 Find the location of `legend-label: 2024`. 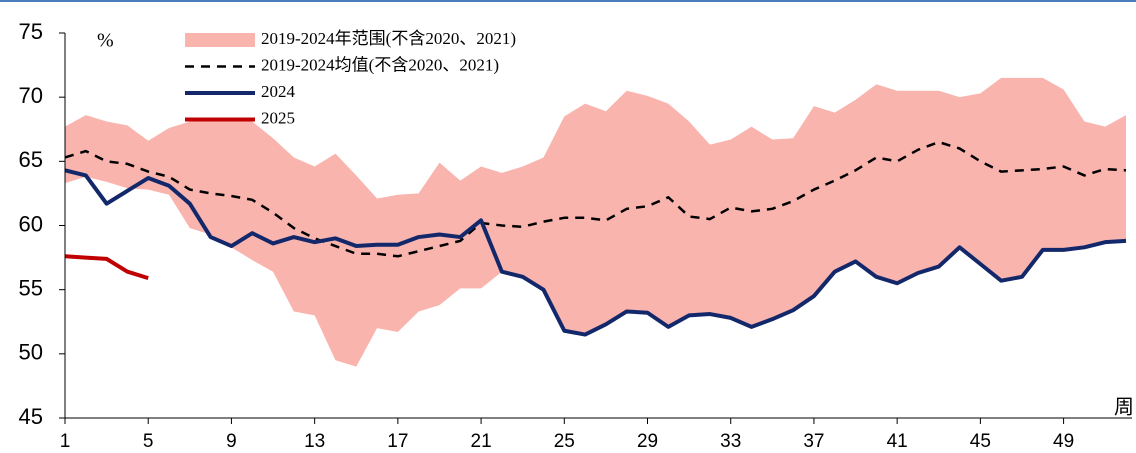

legend-label: 2024 is located at coordinates (278, 91).